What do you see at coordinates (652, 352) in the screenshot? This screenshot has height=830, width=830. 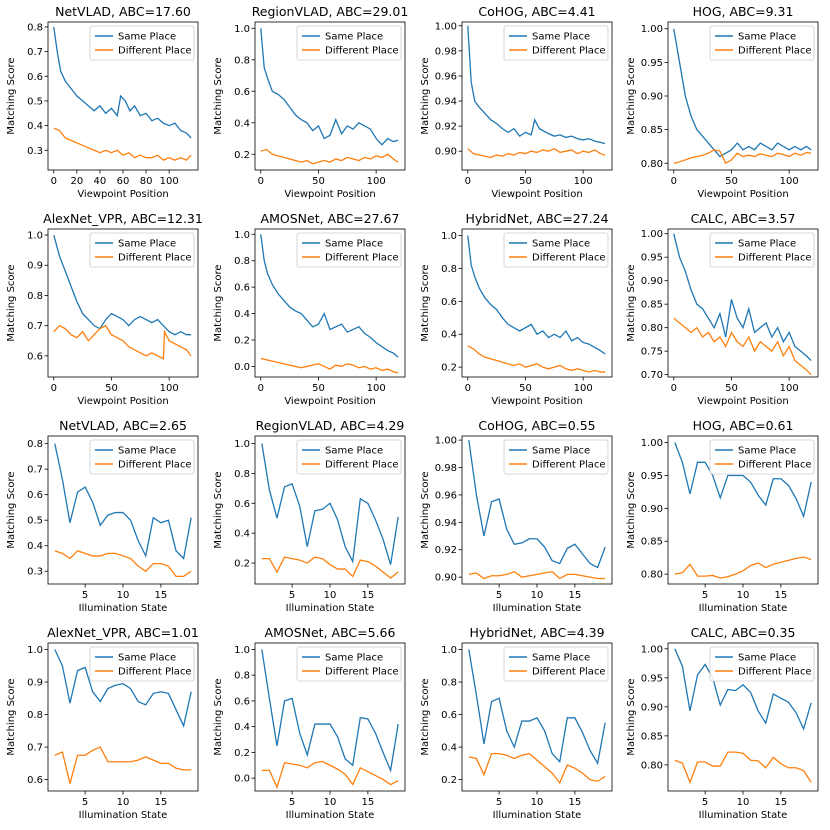 I see `y-tick-label: 0.75` at bounding box center [652, 352].